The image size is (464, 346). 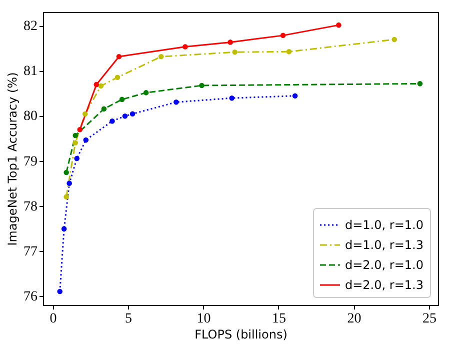 What do you see at coordinates (31, 26) in the screenshot?
I see `y-tick-label: 82` at bounding box center [31, 26].